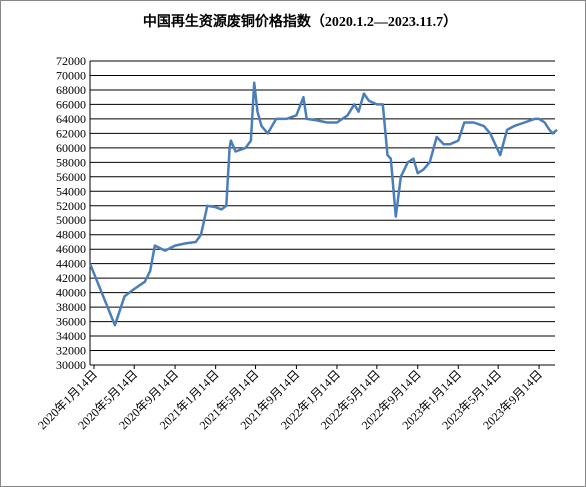  I want to click on y-tick-label: 54000, so click(71, 191).